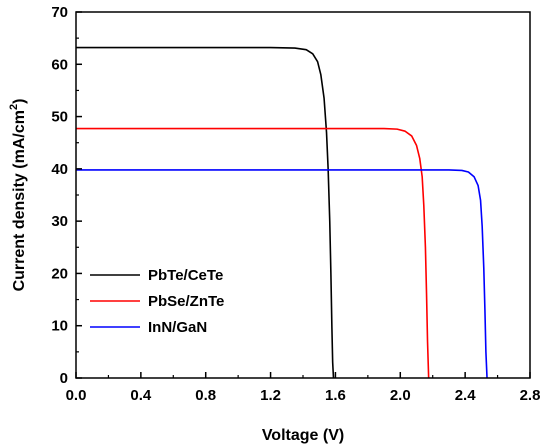  What do you see at coordinates (19, 101) in the screenshot?
I see `y-axis-title-end: )` at bounding box center [19, 101].